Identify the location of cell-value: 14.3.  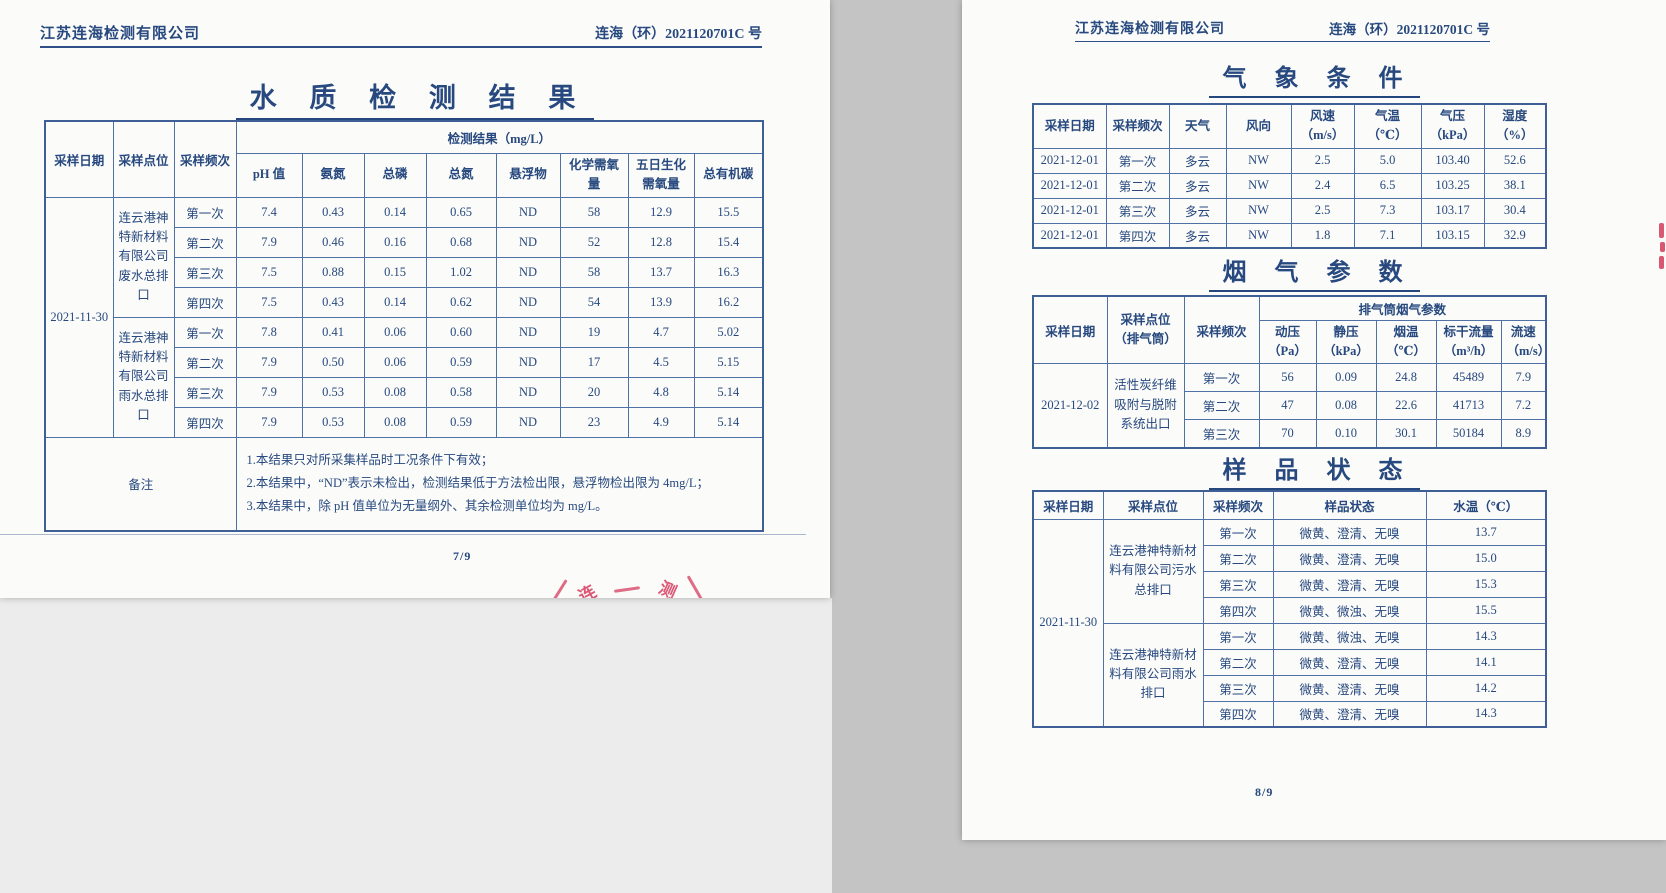
(1486, 714).